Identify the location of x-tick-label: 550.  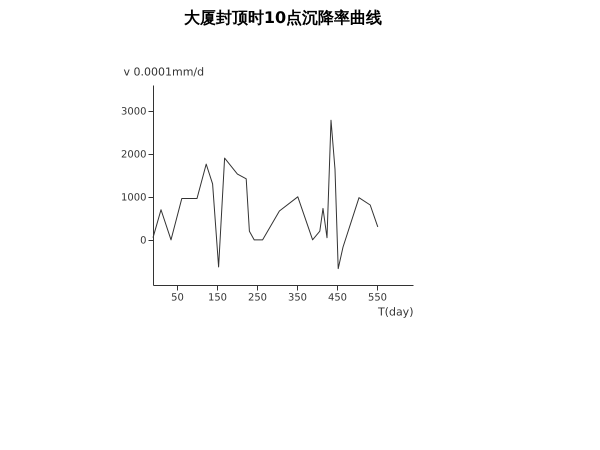
(378, 298).